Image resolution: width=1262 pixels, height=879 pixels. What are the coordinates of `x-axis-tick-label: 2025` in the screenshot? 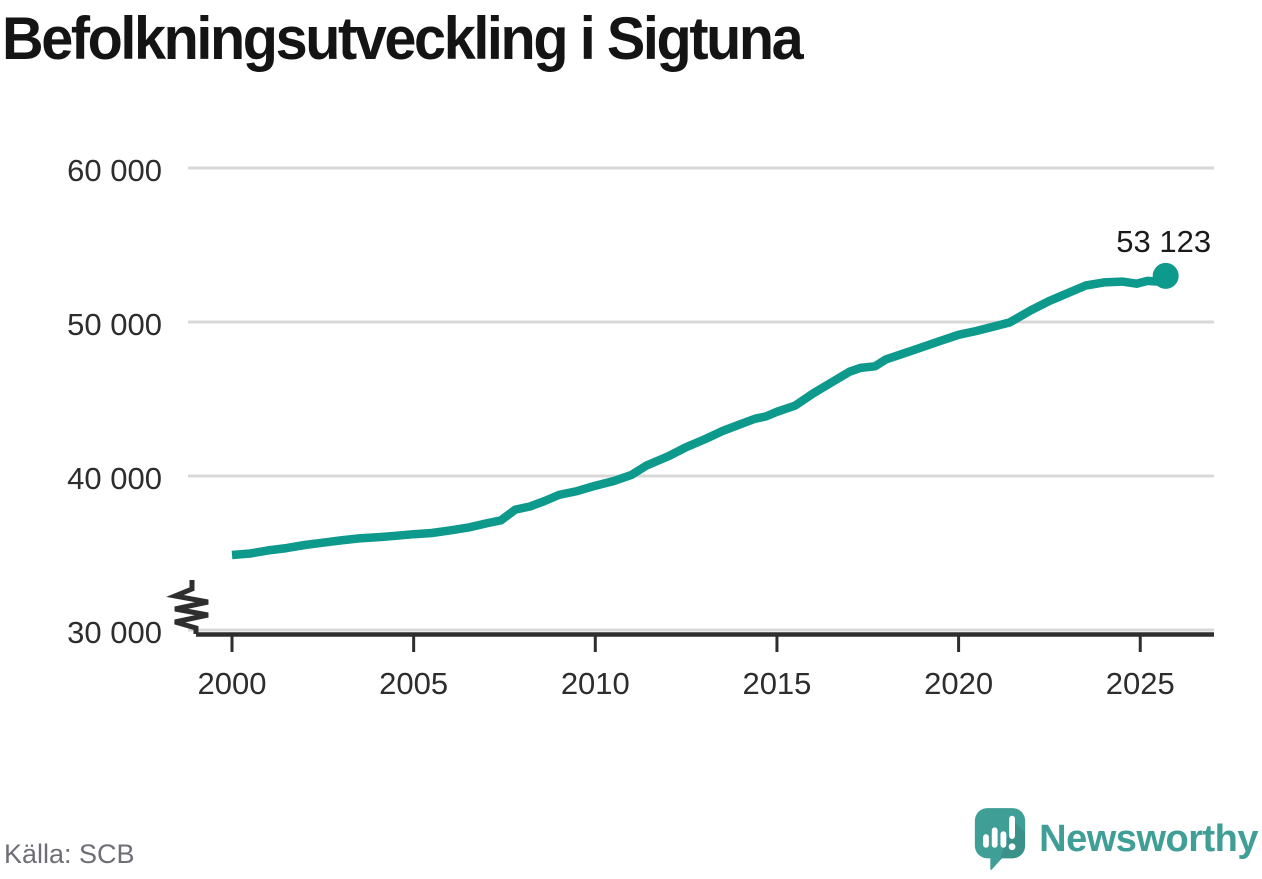 It's located at (1140, 683).